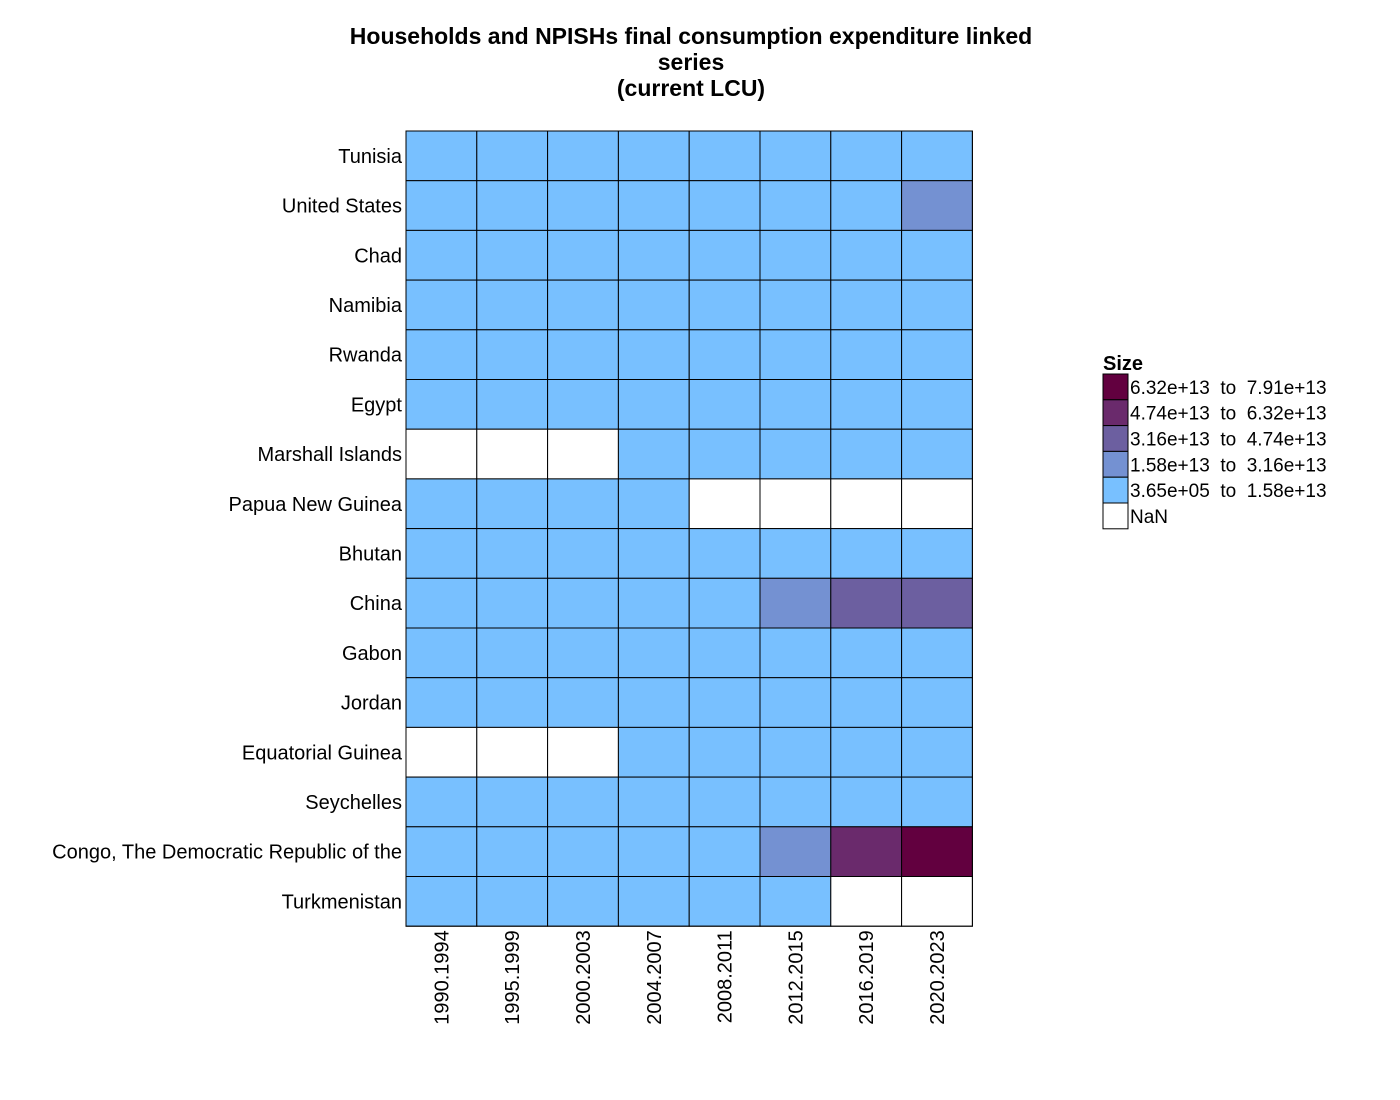 The height and width of the screenshot is (1100, 1400). What do you see at coordinates (366, 356) in the screenshot?
I see `row-label: Rwanda` at bounding box center [366, 356].